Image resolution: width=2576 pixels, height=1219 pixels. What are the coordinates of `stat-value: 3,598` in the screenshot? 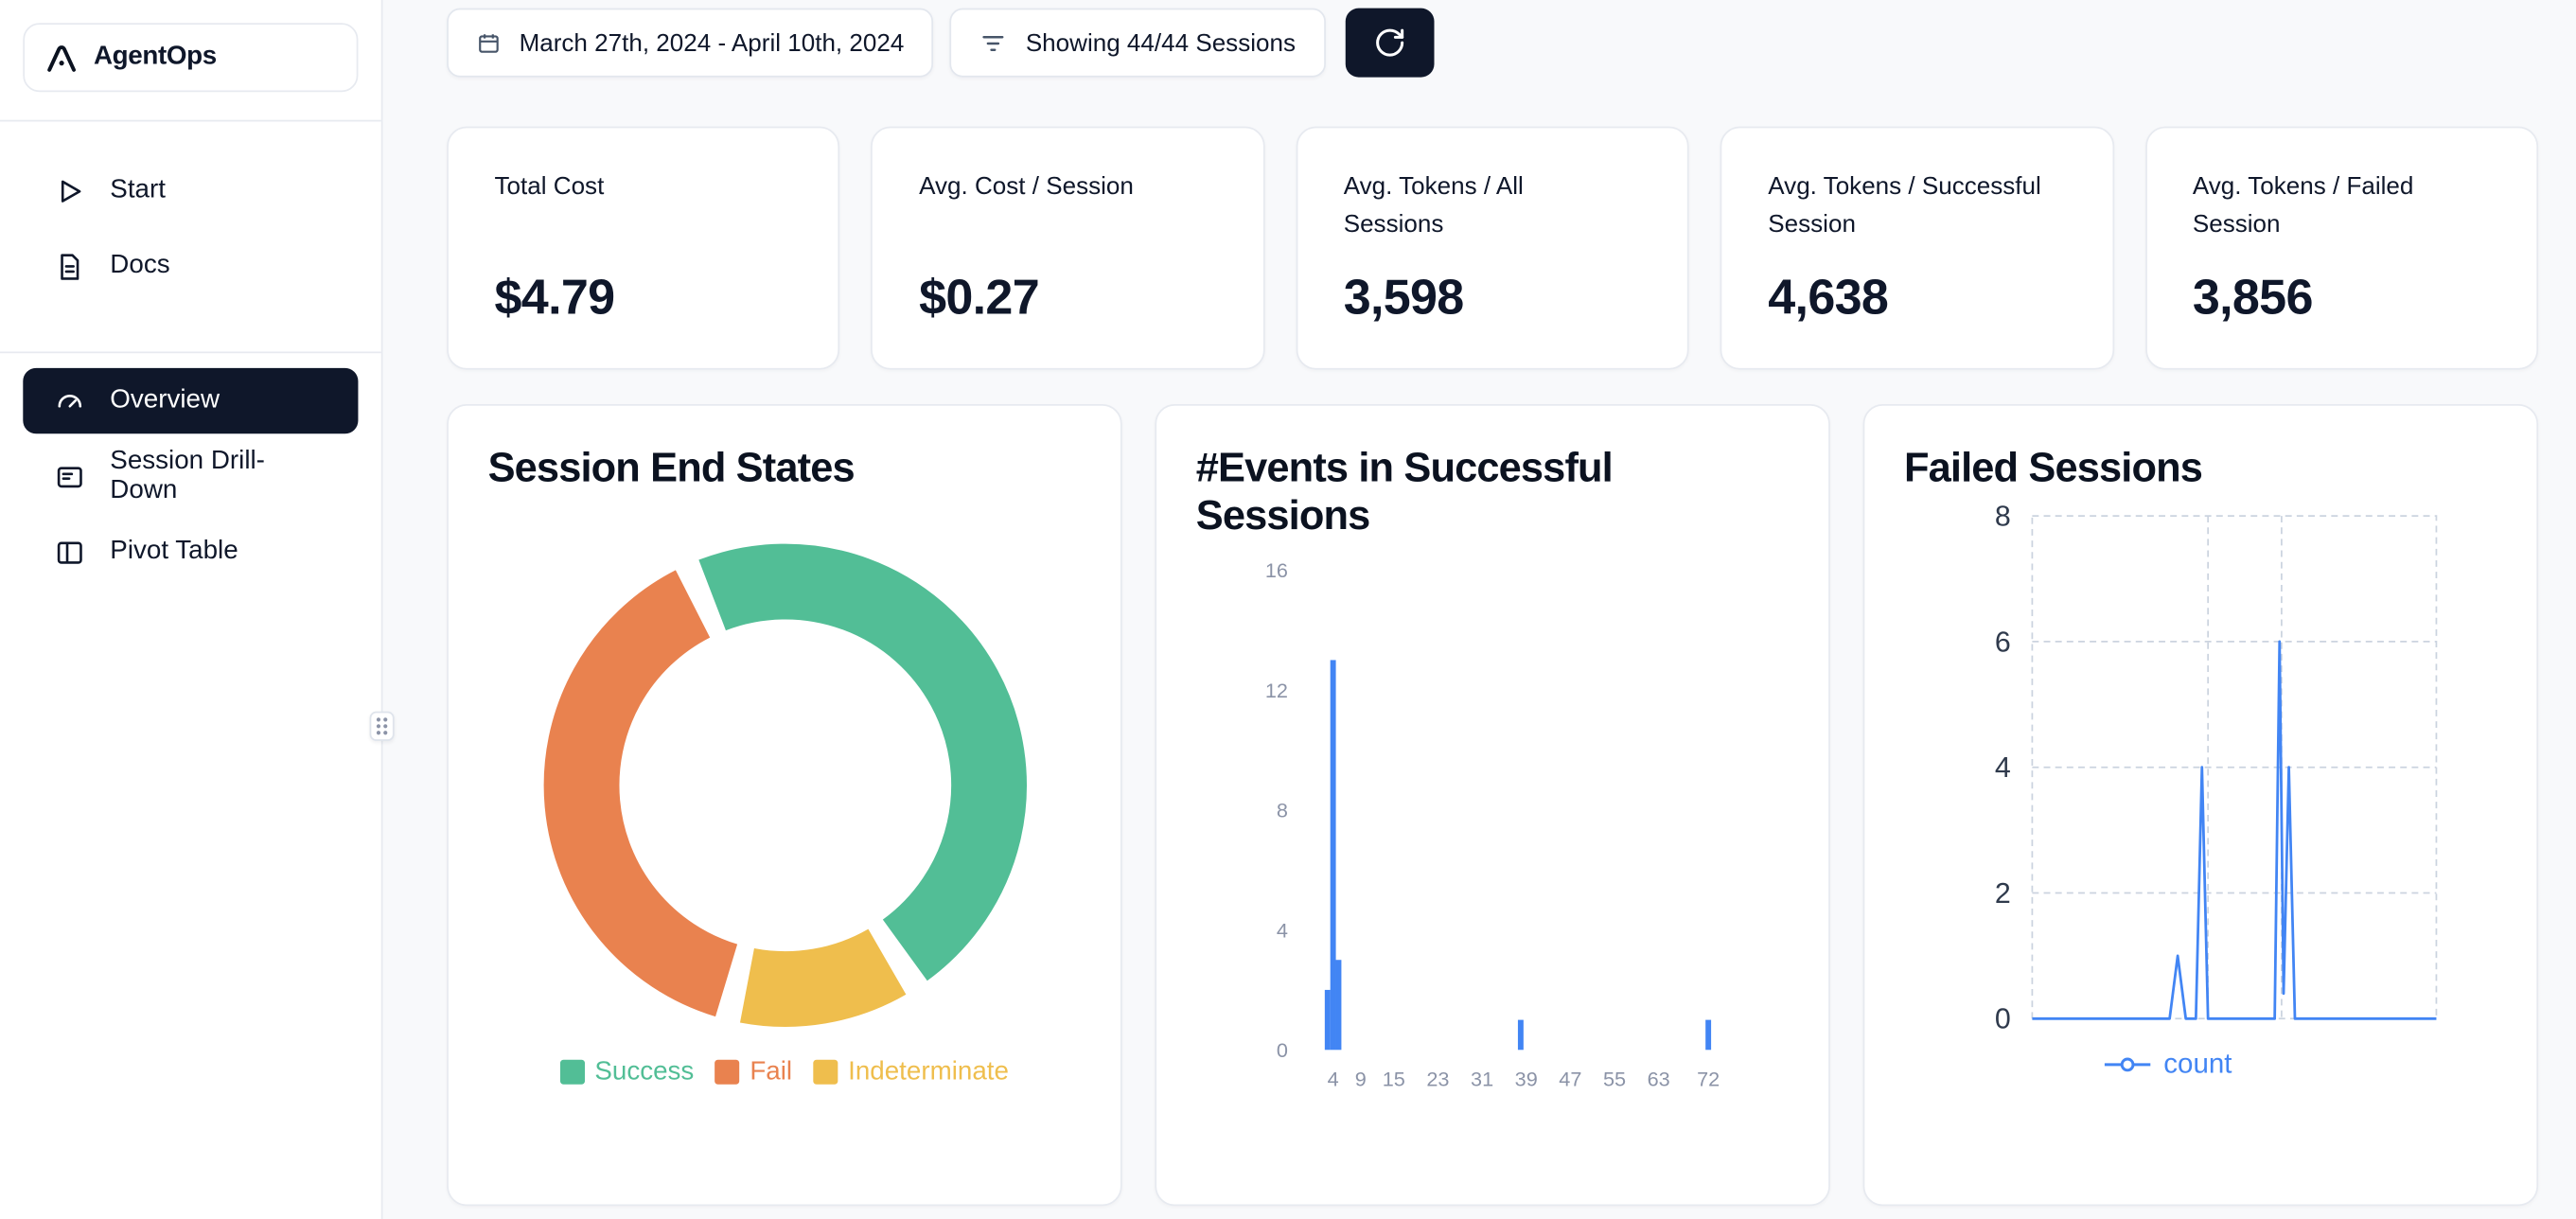 It's located at (1404, 298).